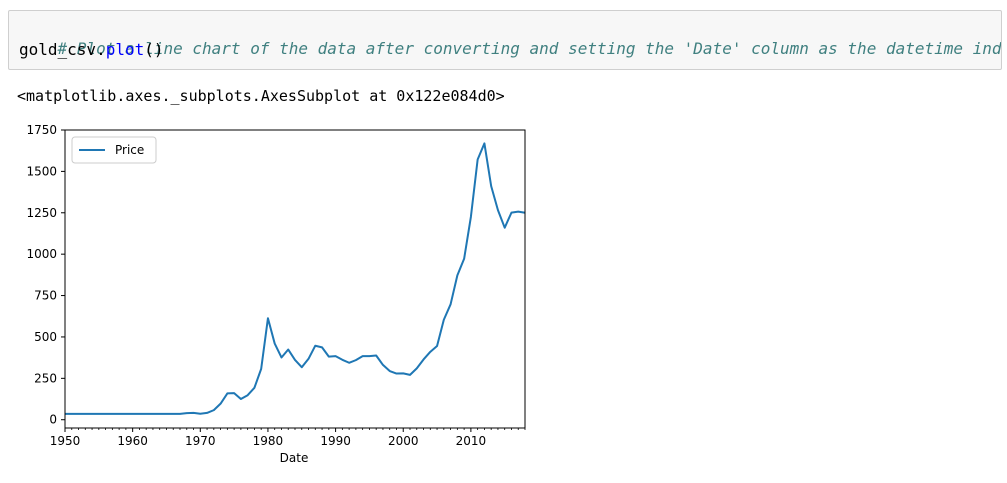 The width and height of the screenshot is (1007, 483). Describe the element at coordinates (125, 49) in the screenshot. I see `code-method: plot` at that location.